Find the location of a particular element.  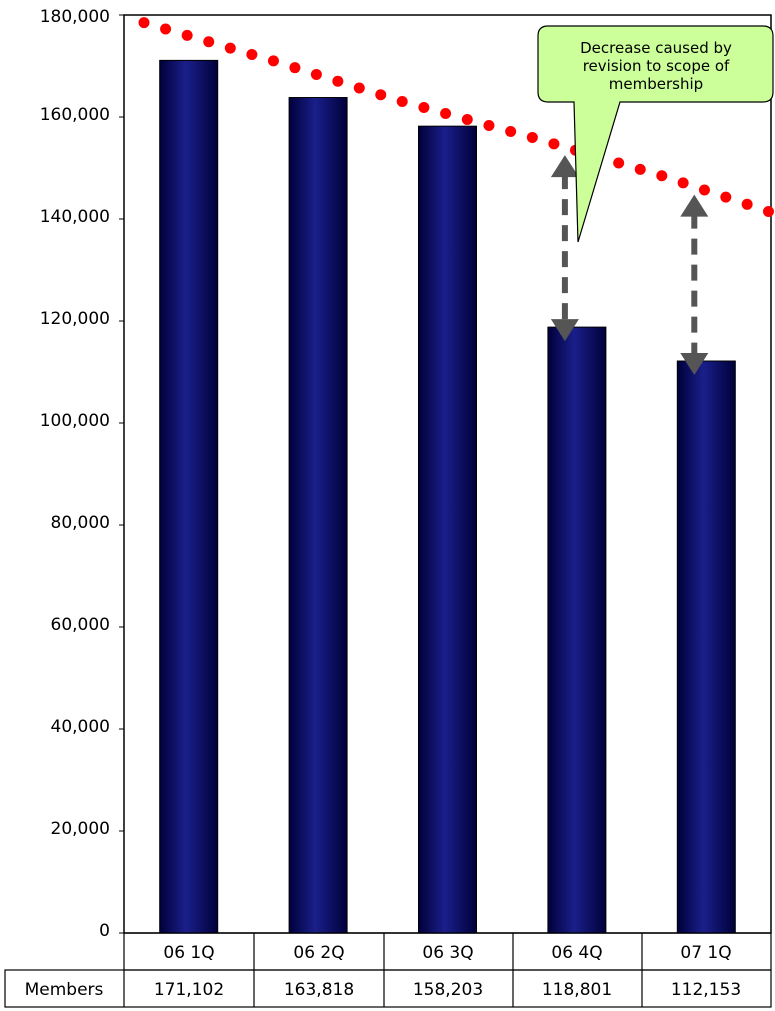

members-value: 118,801 is located at coordinates (577, 990).